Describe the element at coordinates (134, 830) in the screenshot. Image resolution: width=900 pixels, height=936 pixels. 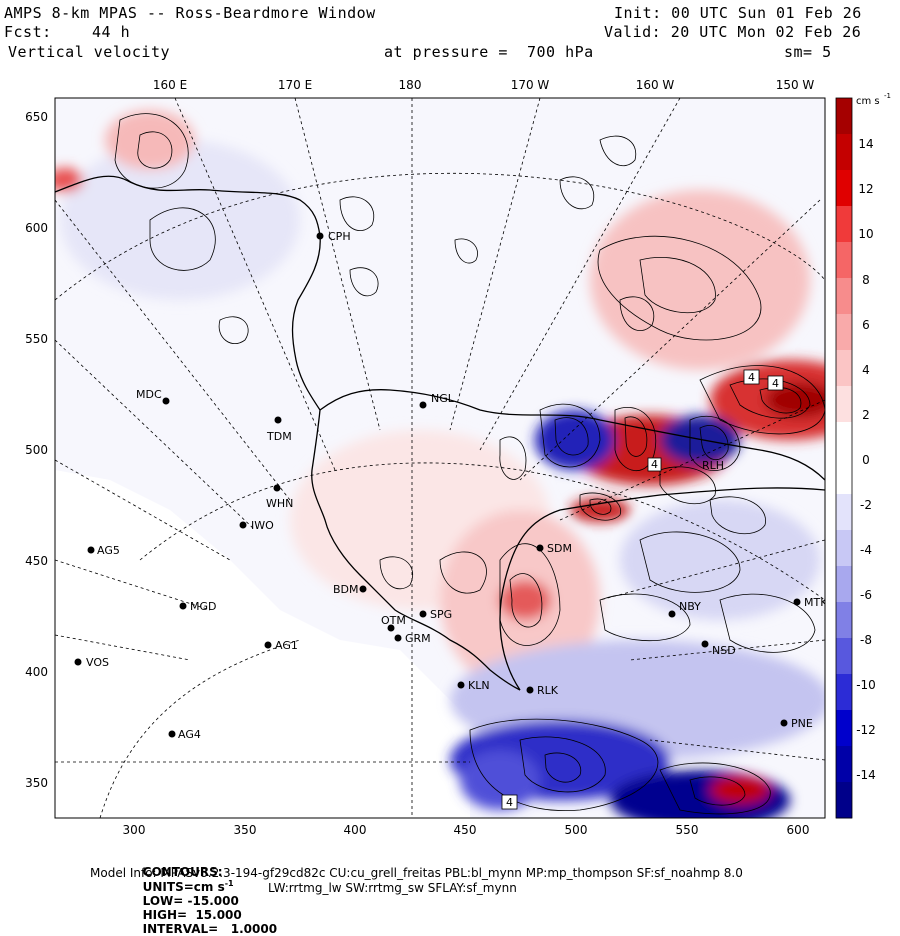
I see `svg-text: 300` at that location.